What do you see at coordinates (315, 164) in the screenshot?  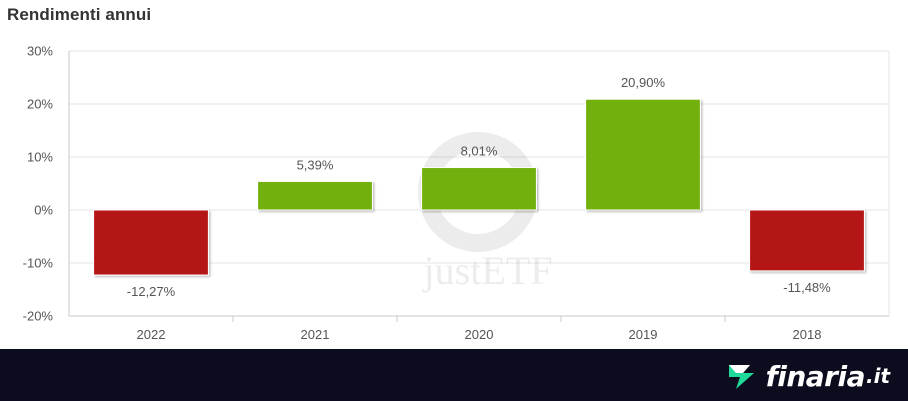 I see `data-label-2021: 5,39%` at bounding box center [315, 164].